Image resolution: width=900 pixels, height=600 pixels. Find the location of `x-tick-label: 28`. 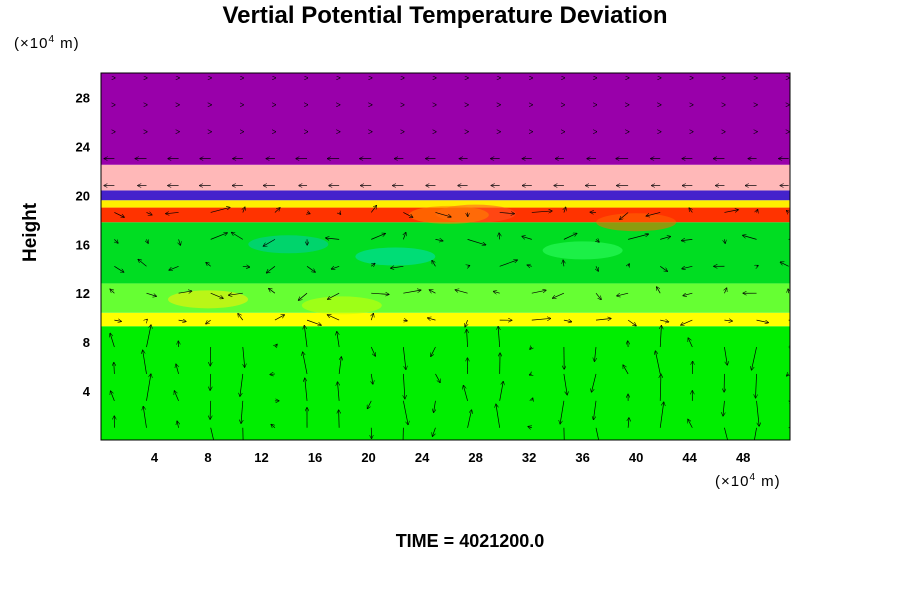

x-tick-label: 28 is located at coordinates (475, 457).